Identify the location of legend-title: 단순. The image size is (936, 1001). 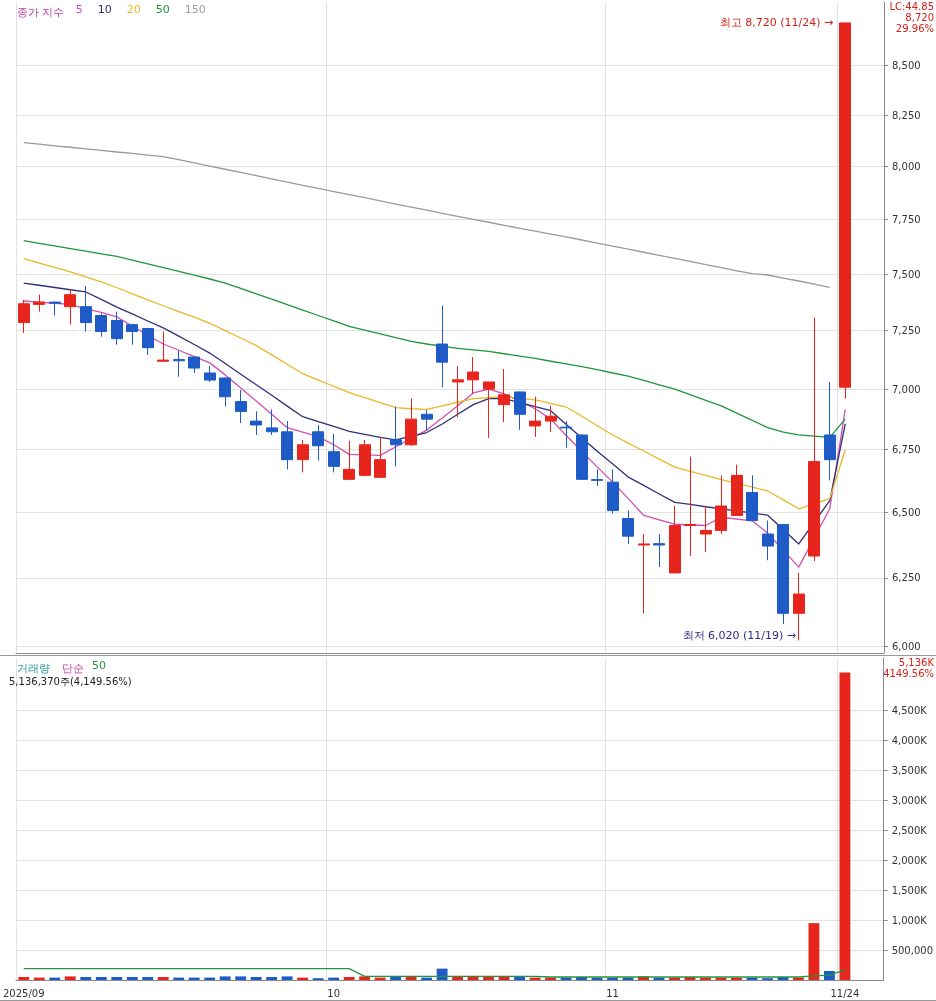
(73, 668).